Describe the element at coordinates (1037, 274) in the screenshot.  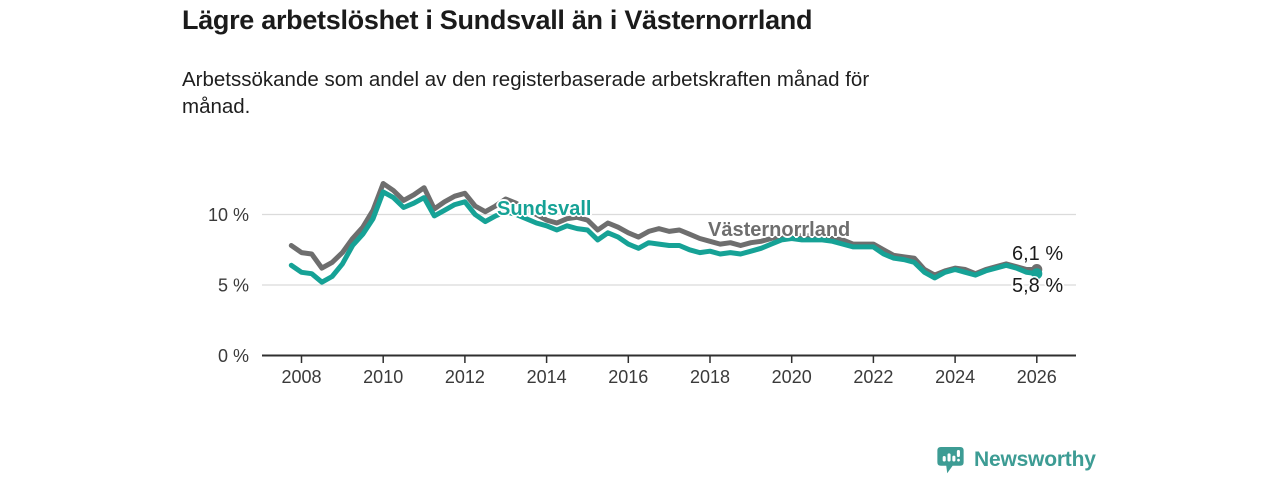
I see `end-dot-sundsvall` at that location.